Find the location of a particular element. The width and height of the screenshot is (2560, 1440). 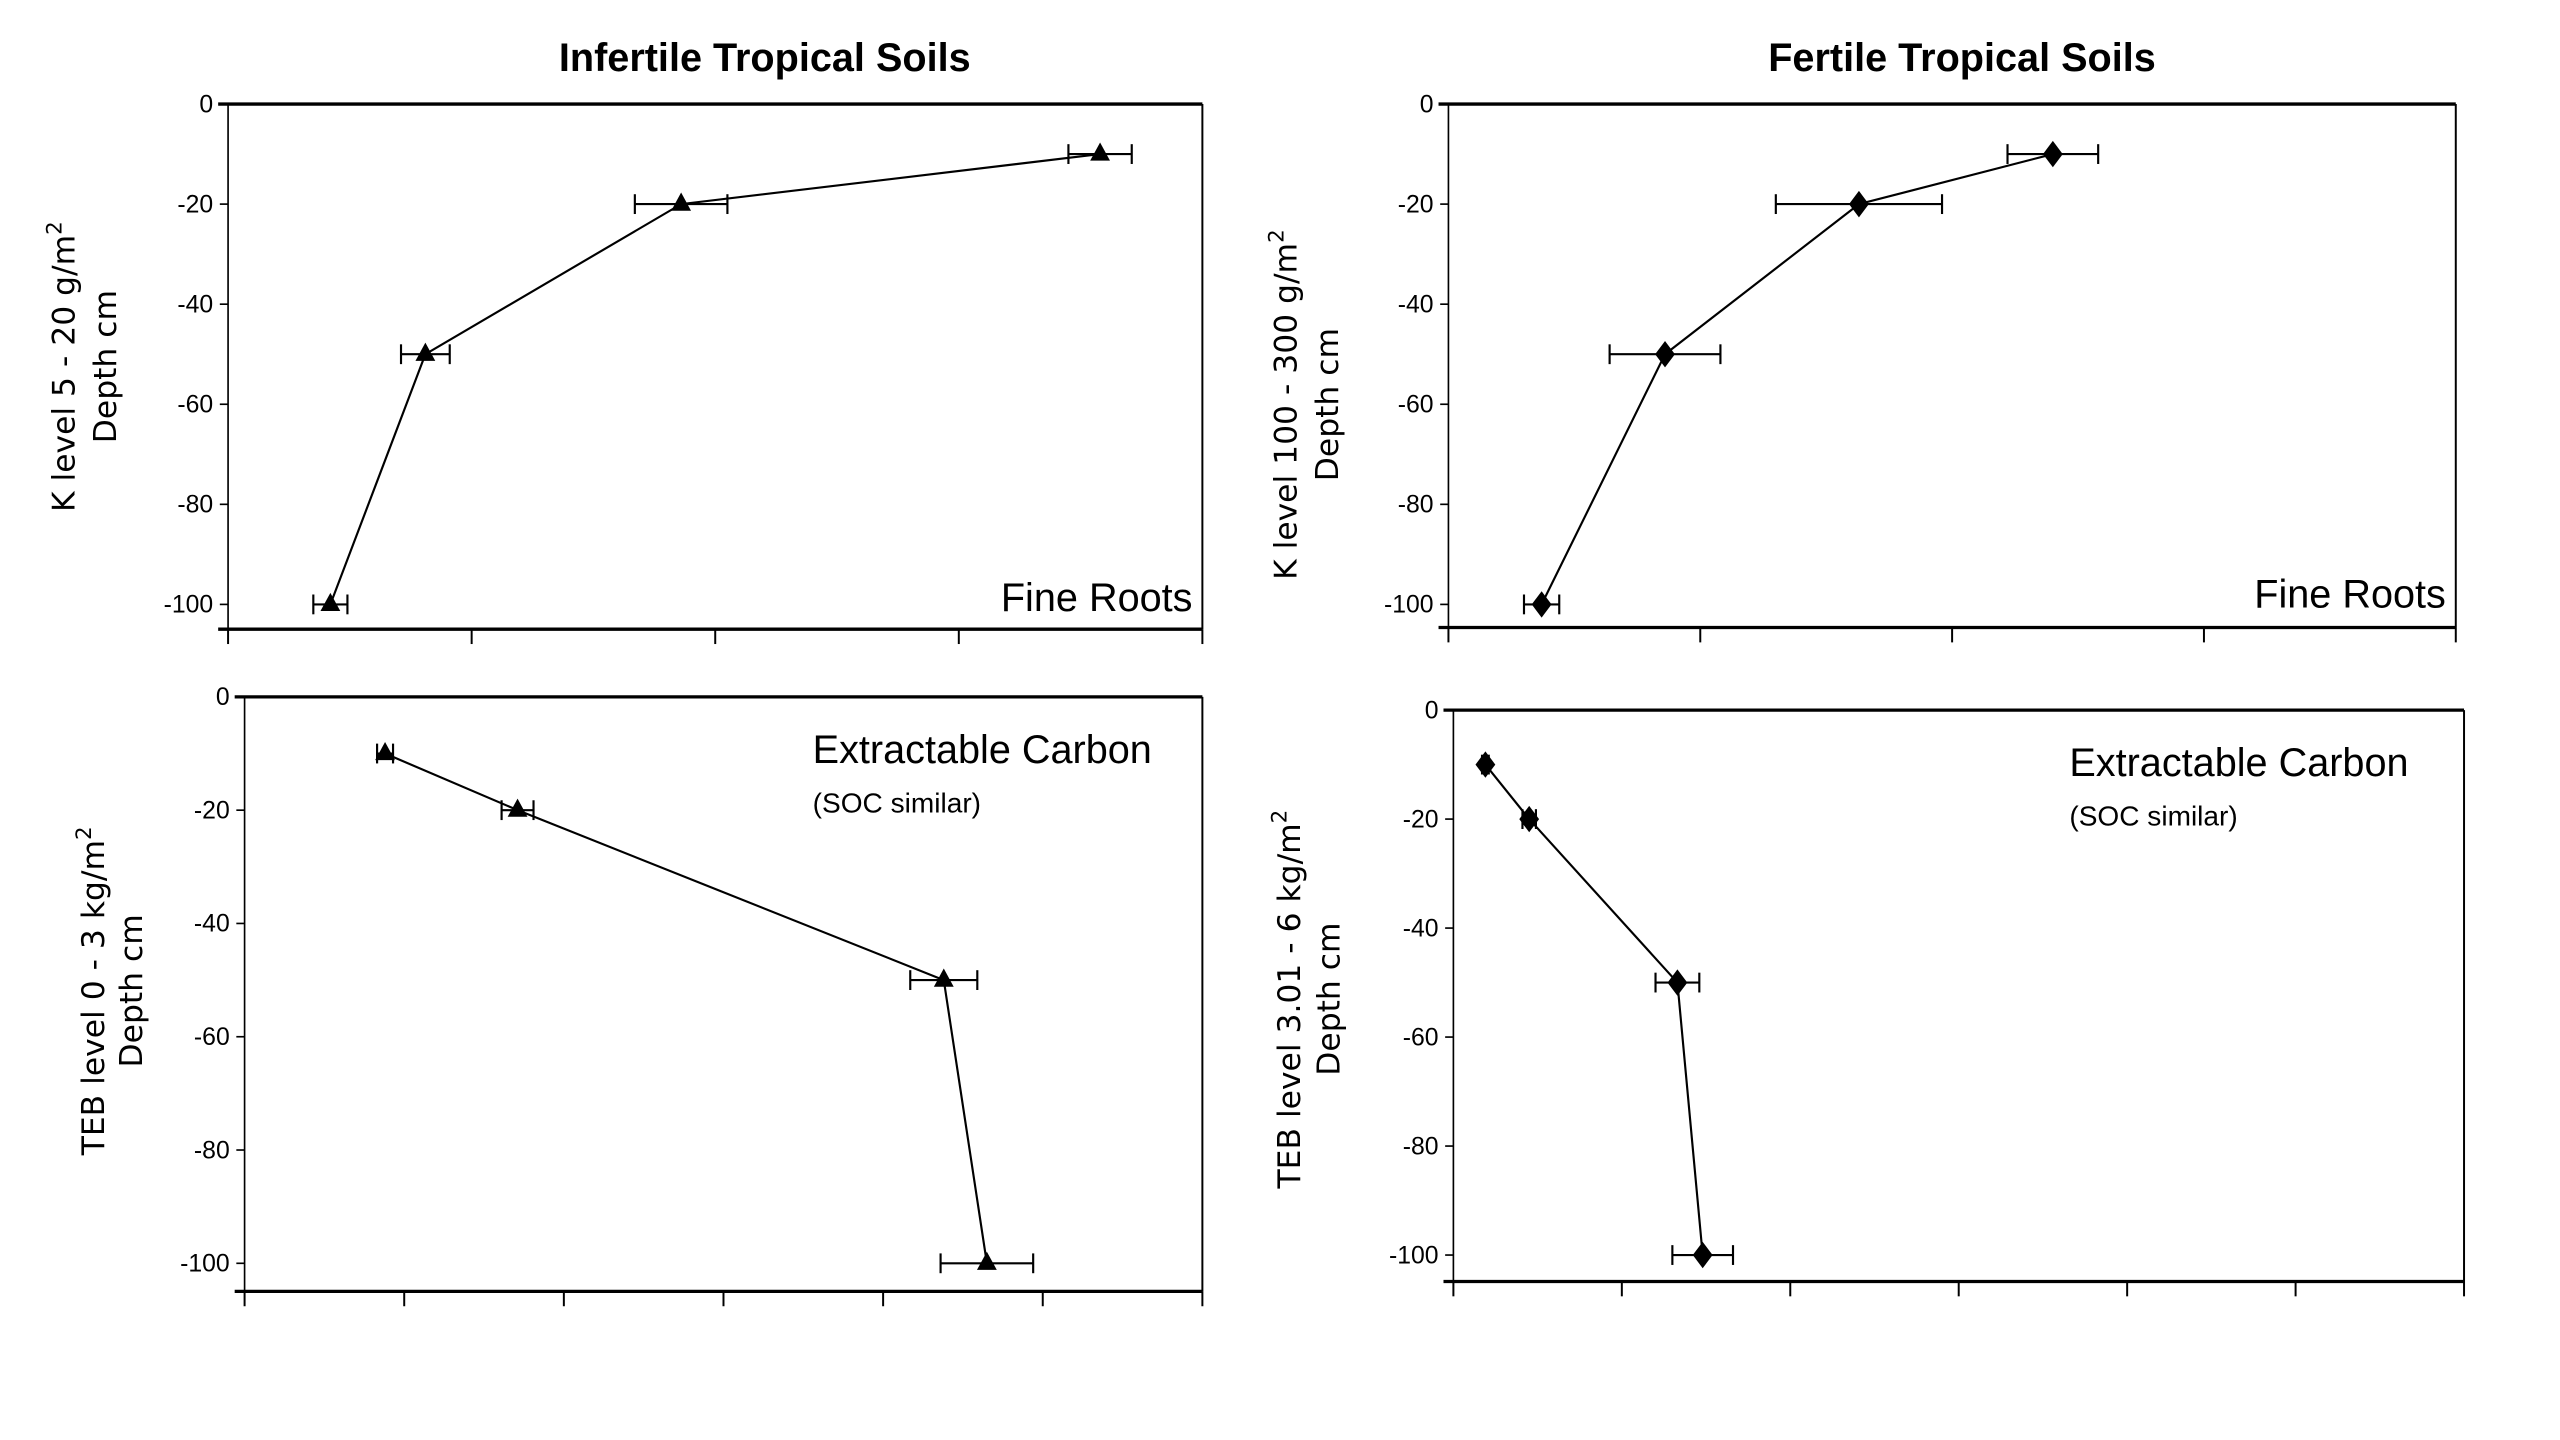

chart-title: Fertile Tropical Soils is located at coordinates (1962, 58).